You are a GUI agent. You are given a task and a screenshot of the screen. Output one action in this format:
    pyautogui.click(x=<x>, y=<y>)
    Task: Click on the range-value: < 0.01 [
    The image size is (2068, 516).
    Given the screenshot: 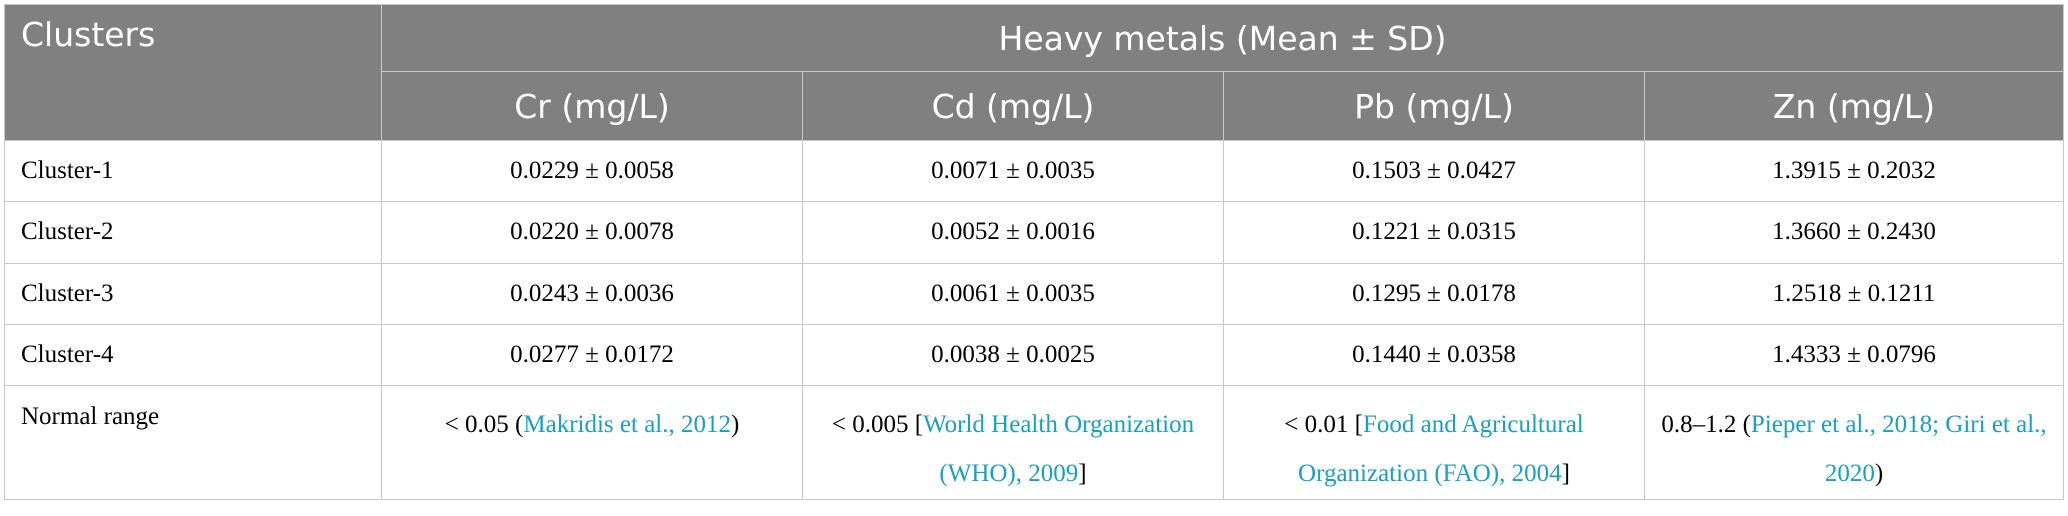 What is the action you would take?
    pyautogui.click(x=1323, y=425)
    